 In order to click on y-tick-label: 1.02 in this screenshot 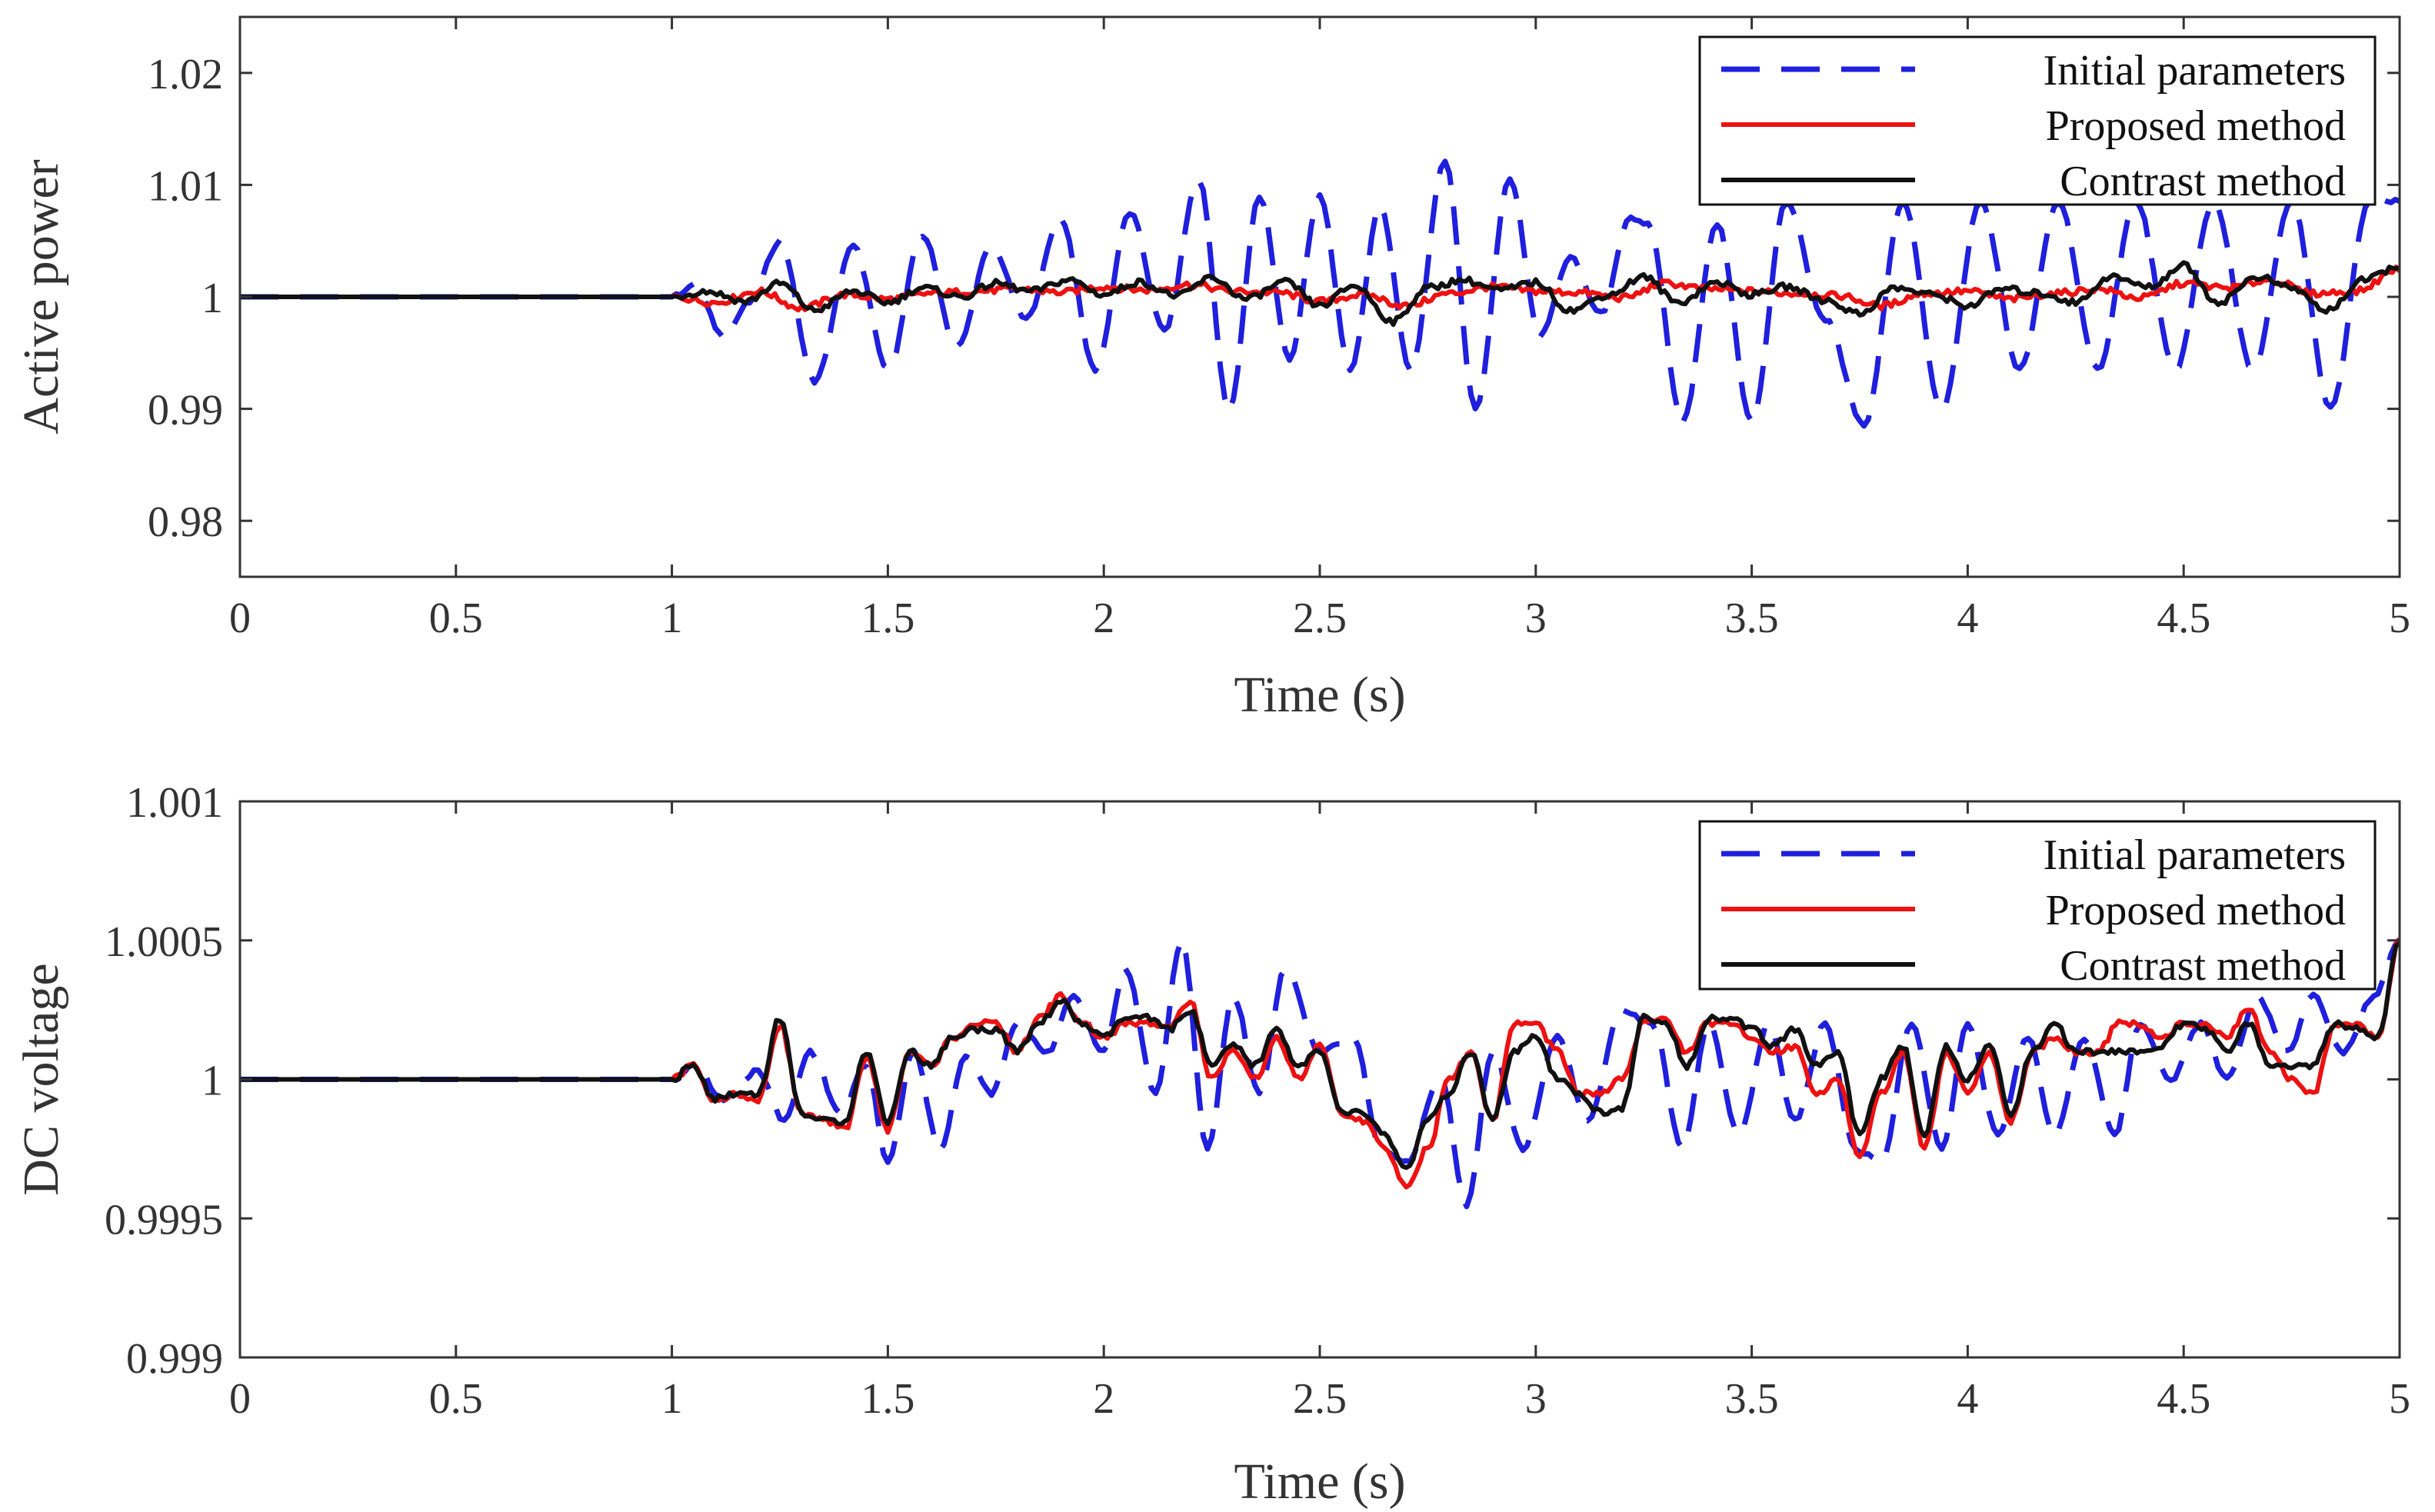, I will do `click(185, 74)`.